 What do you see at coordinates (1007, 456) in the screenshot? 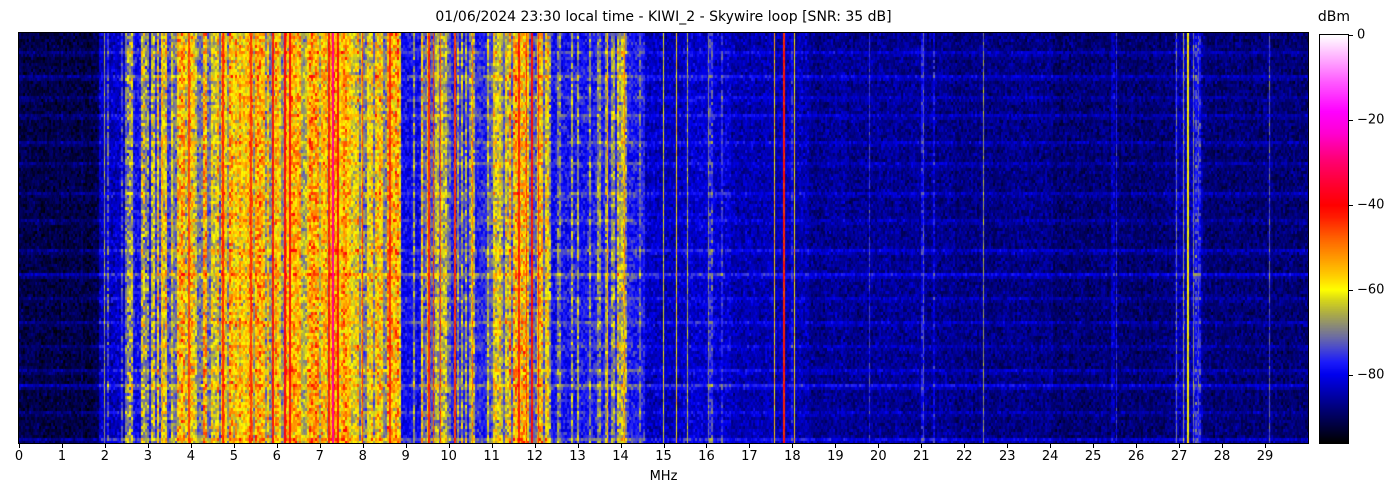
I see `x-tick-label: 23` at bounding box center [1007, 456].